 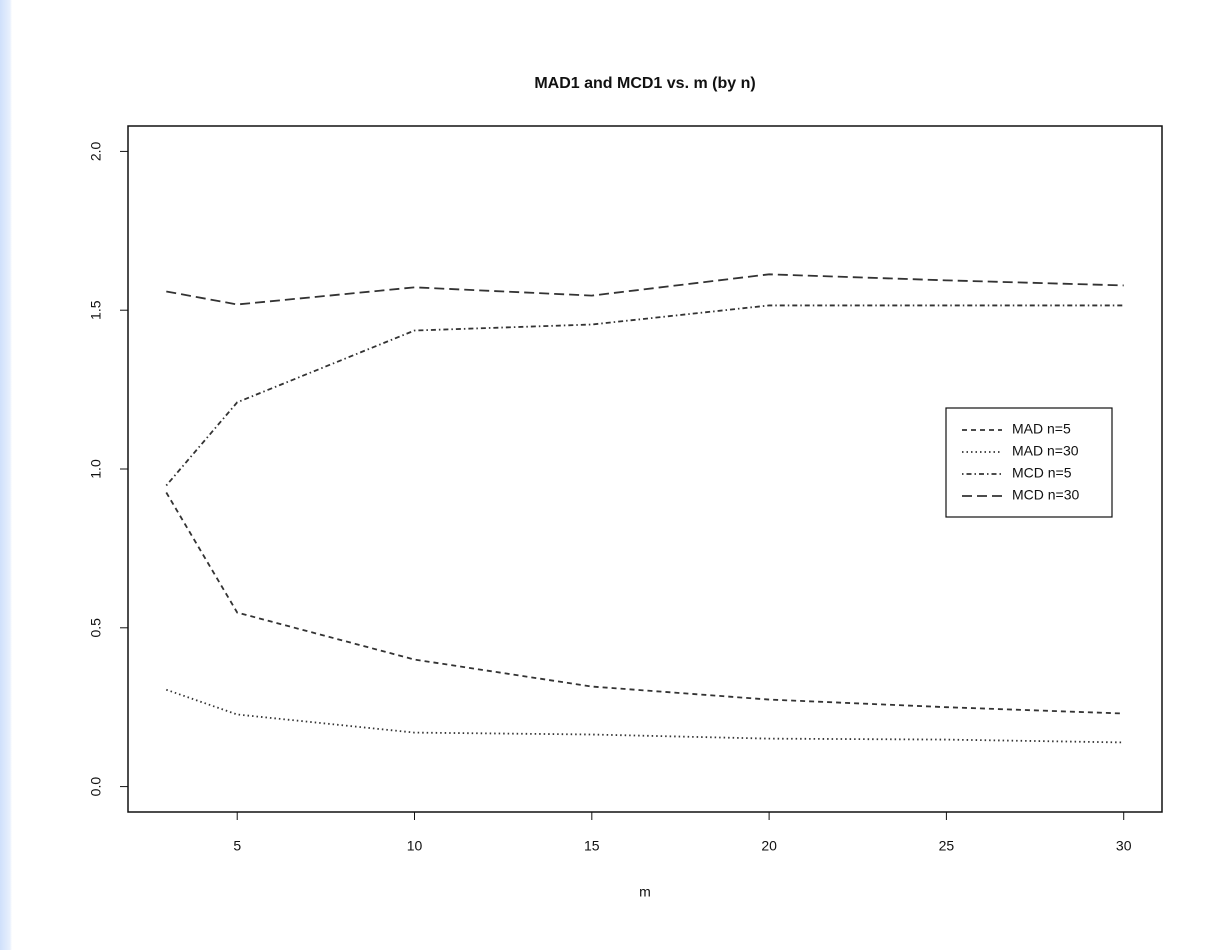 I want to click on x-tick-label: 15, so click(x=592, y=846).